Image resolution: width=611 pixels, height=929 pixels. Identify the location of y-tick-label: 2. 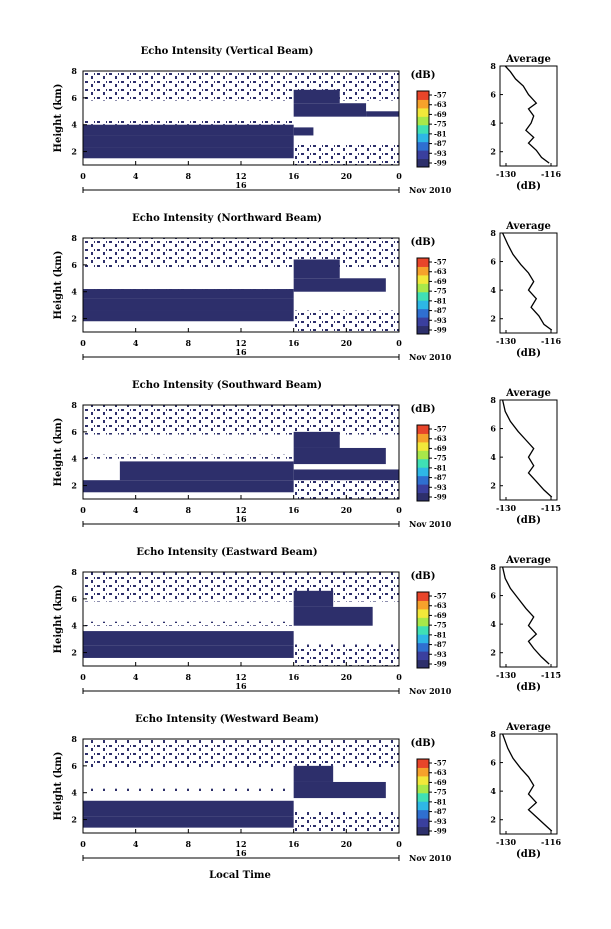
(74, 486).